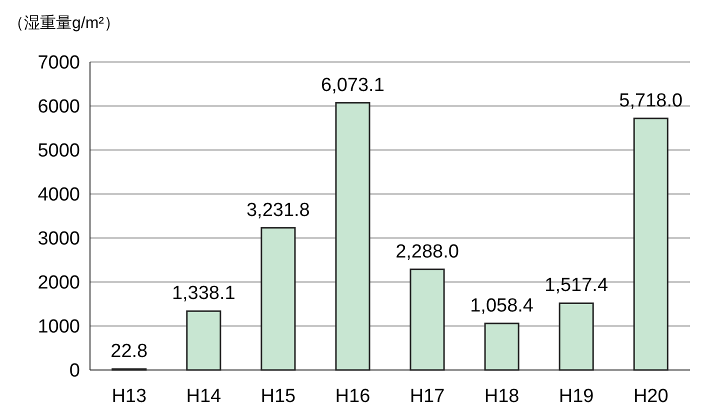 Image resolution: width=708 pixels, height=420 pixels. I want to click on data-label: 22.8, so click(129, 351).